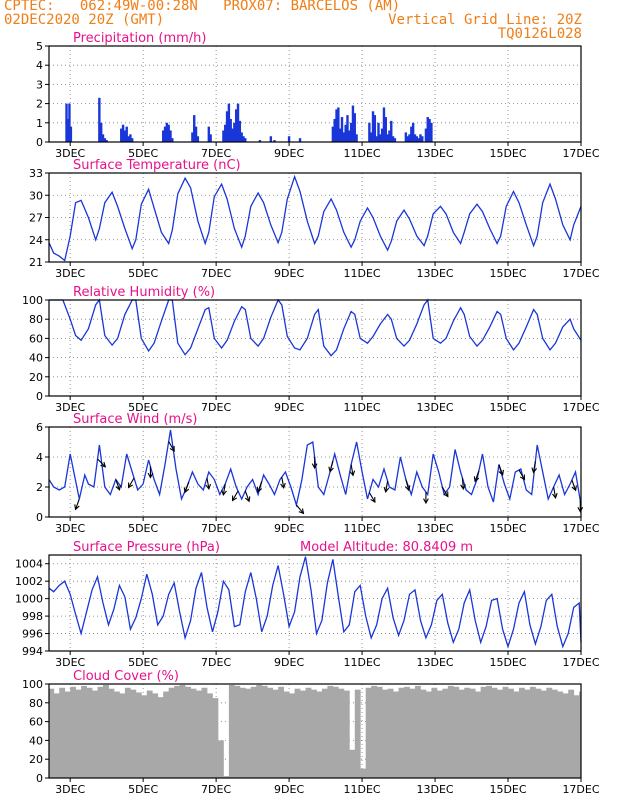  I want to click on x-tick-label: 13DEC, so click(434, 528).